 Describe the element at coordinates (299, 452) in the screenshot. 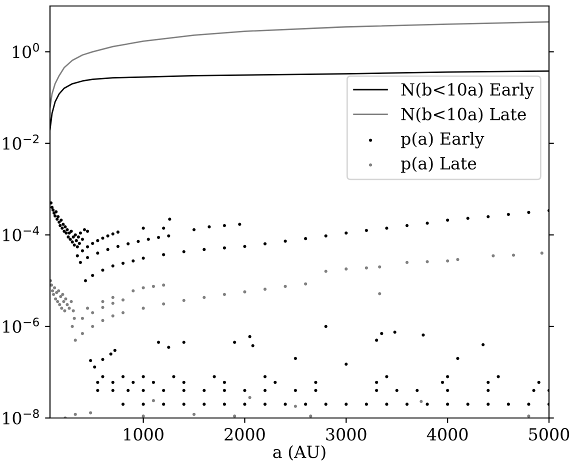

I see `x-axis-title: a (AU)` at that location.